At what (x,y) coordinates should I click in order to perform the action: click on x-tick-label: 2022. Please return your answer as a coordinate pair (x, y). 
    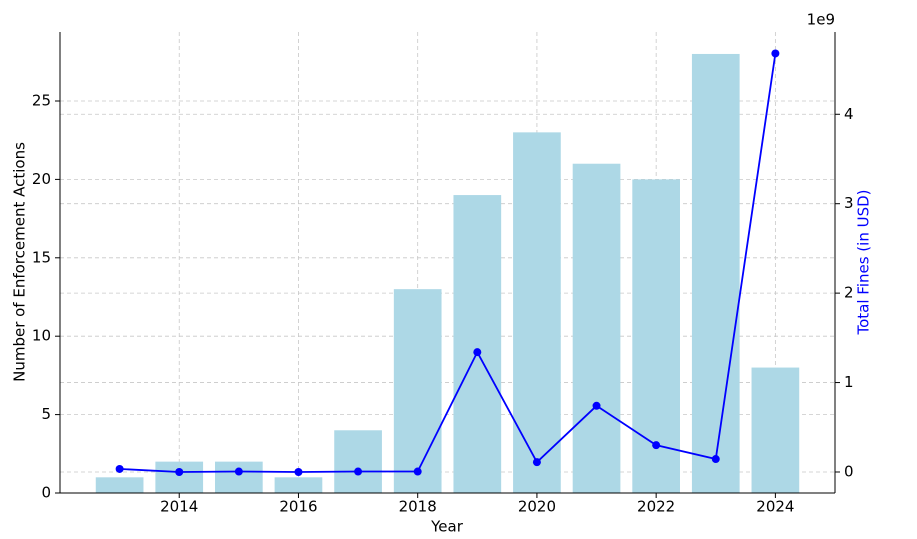
    Looking at the image, I should click on (656, 507).